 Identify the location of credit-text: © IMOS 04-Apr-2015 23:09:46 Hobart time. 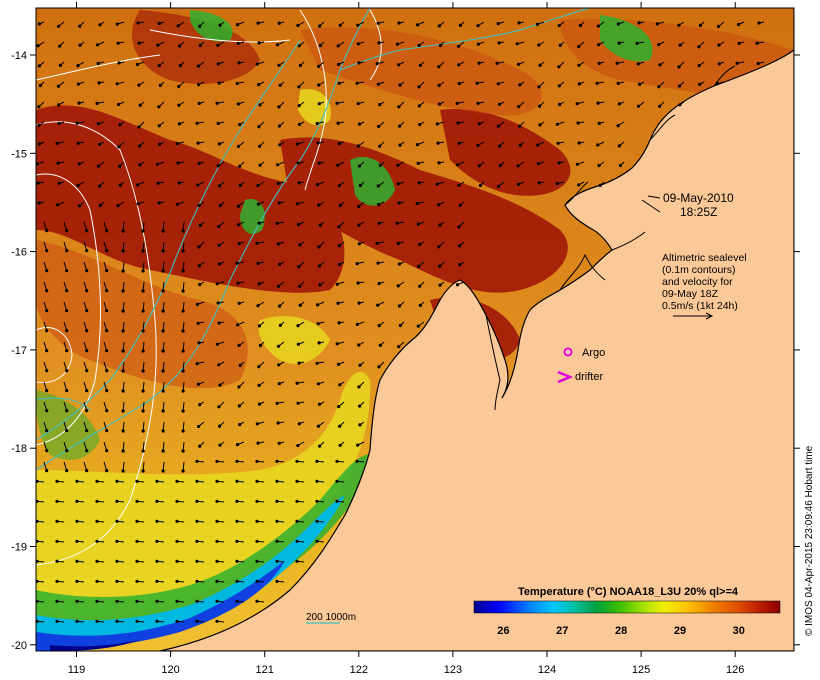
(809, 540).